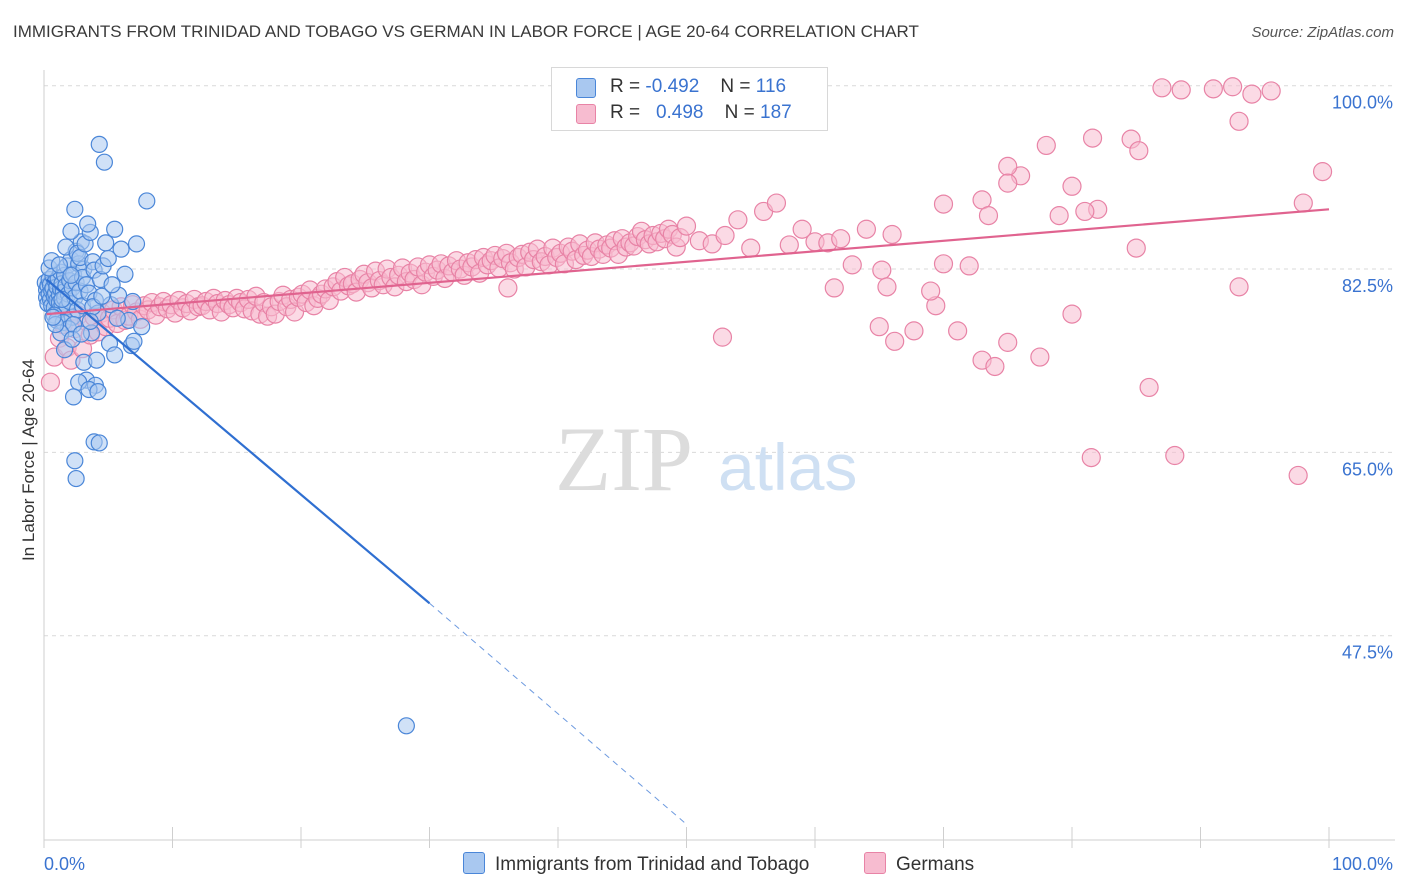 This screenshot has width=1406, height=892. Describe the element at coordinates (586, 114) in the screenshot. I see `legend-swatch-pink` at that location.